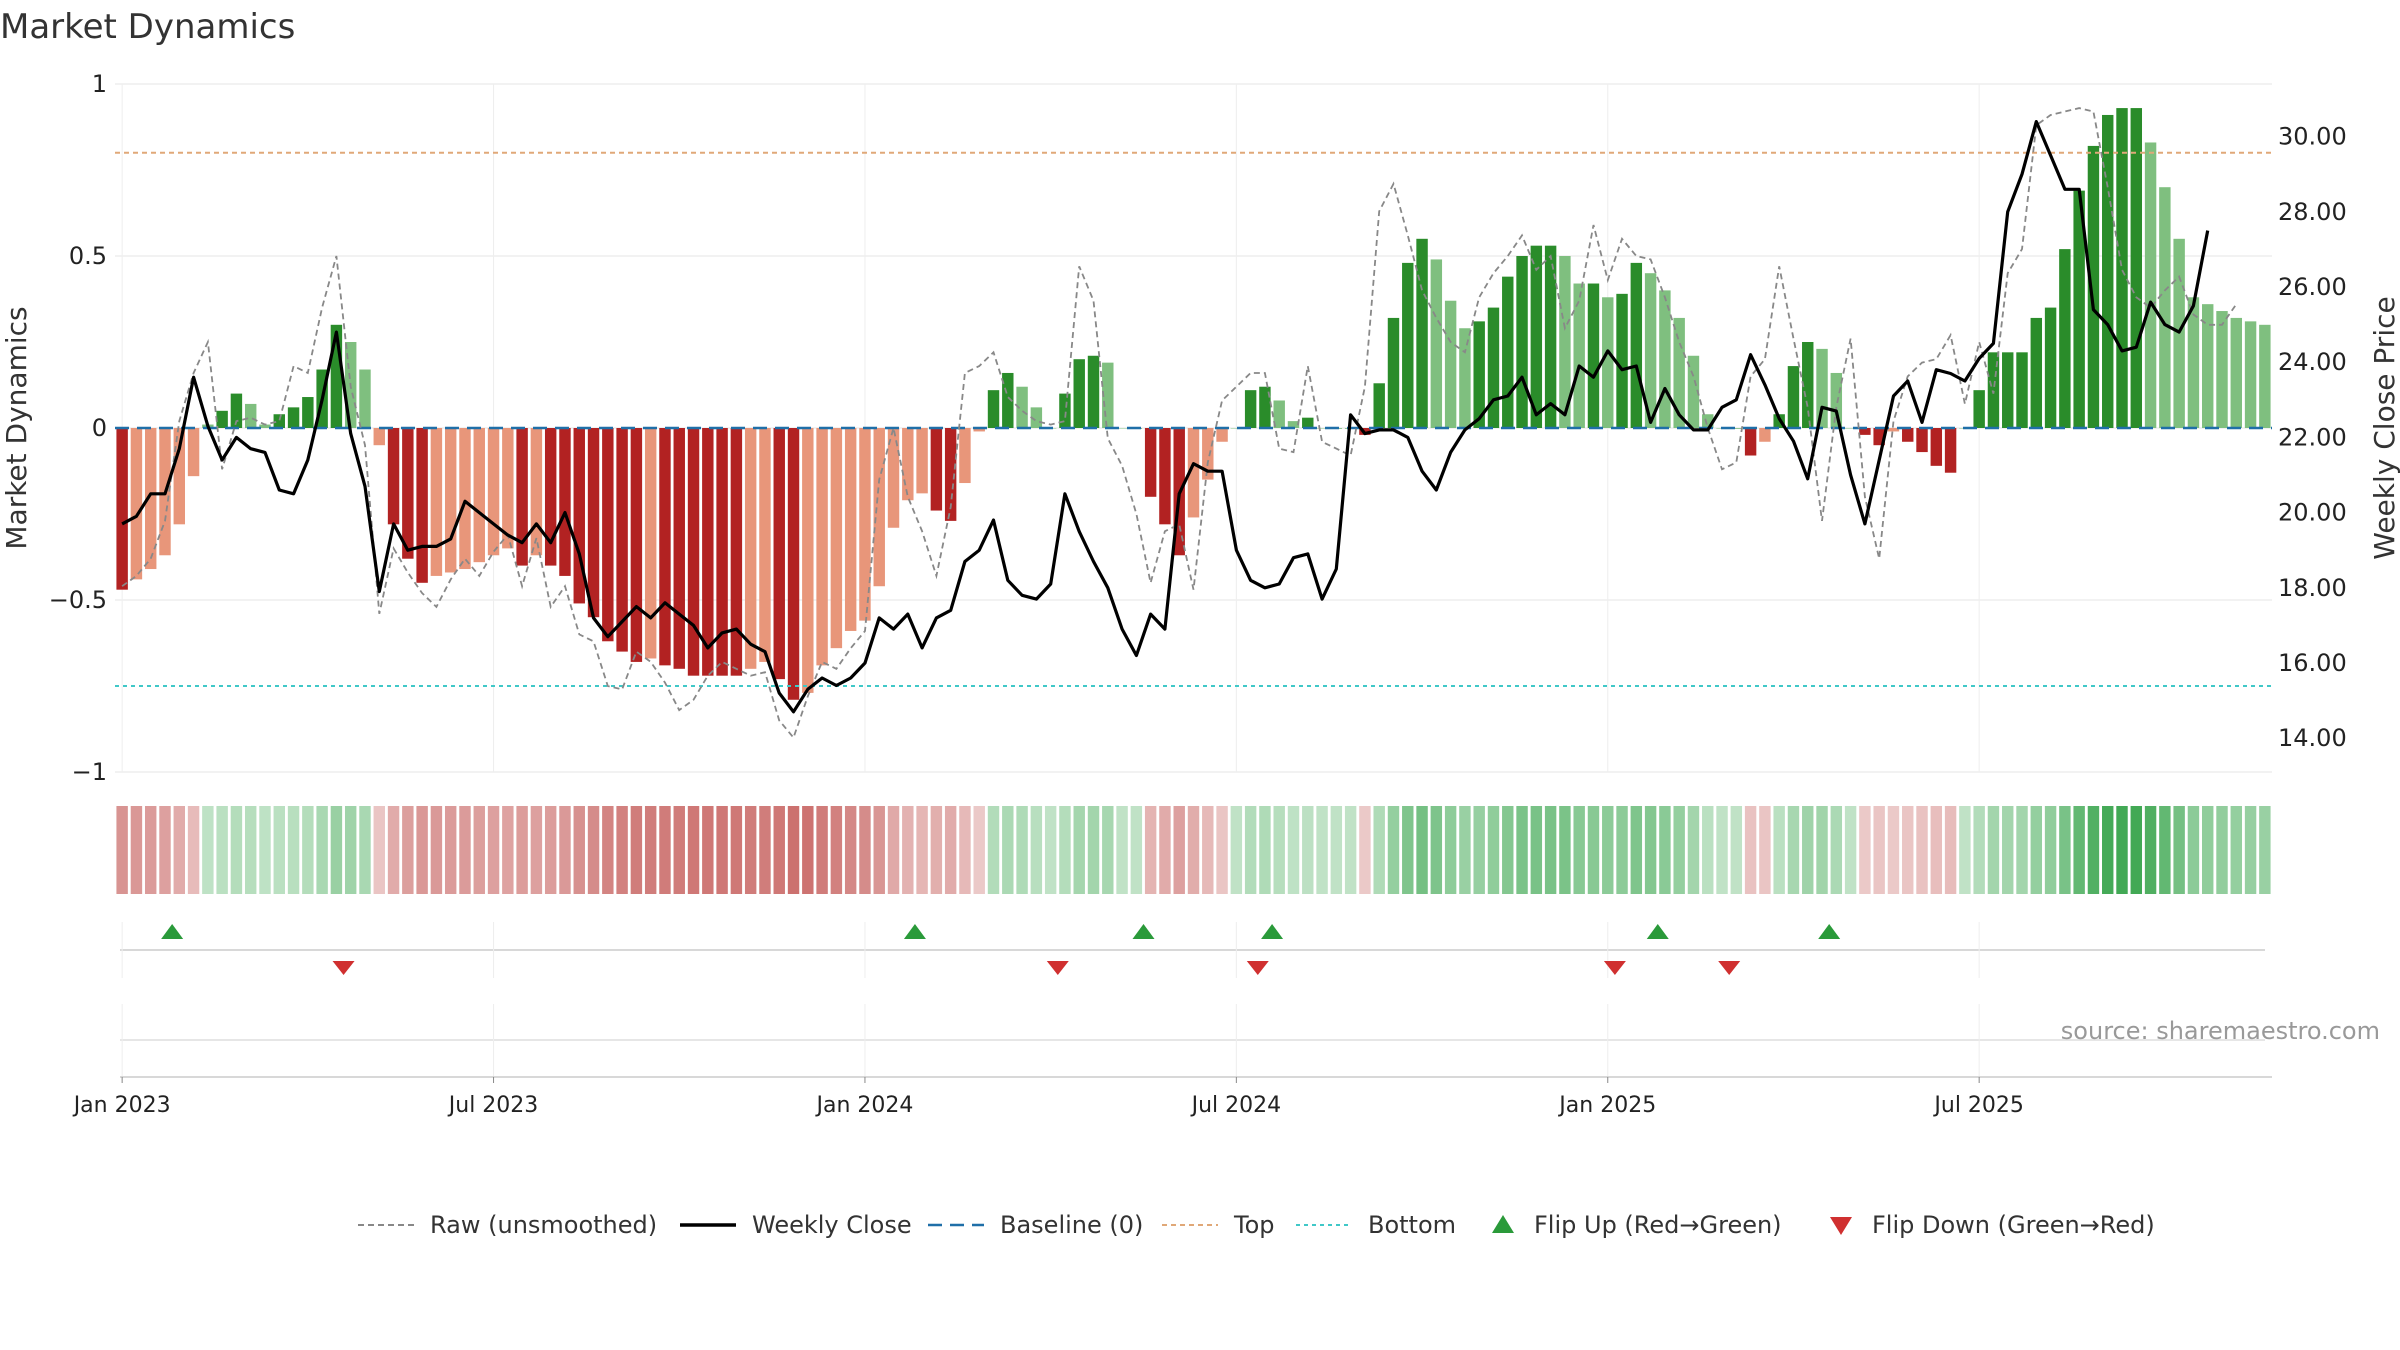 The width and height of the screenshot is (2400, 1350). Describe the element at coordinates (2220, 1031) in the screenshot. I see `source-label: source: sharemaestro.com` at that location.